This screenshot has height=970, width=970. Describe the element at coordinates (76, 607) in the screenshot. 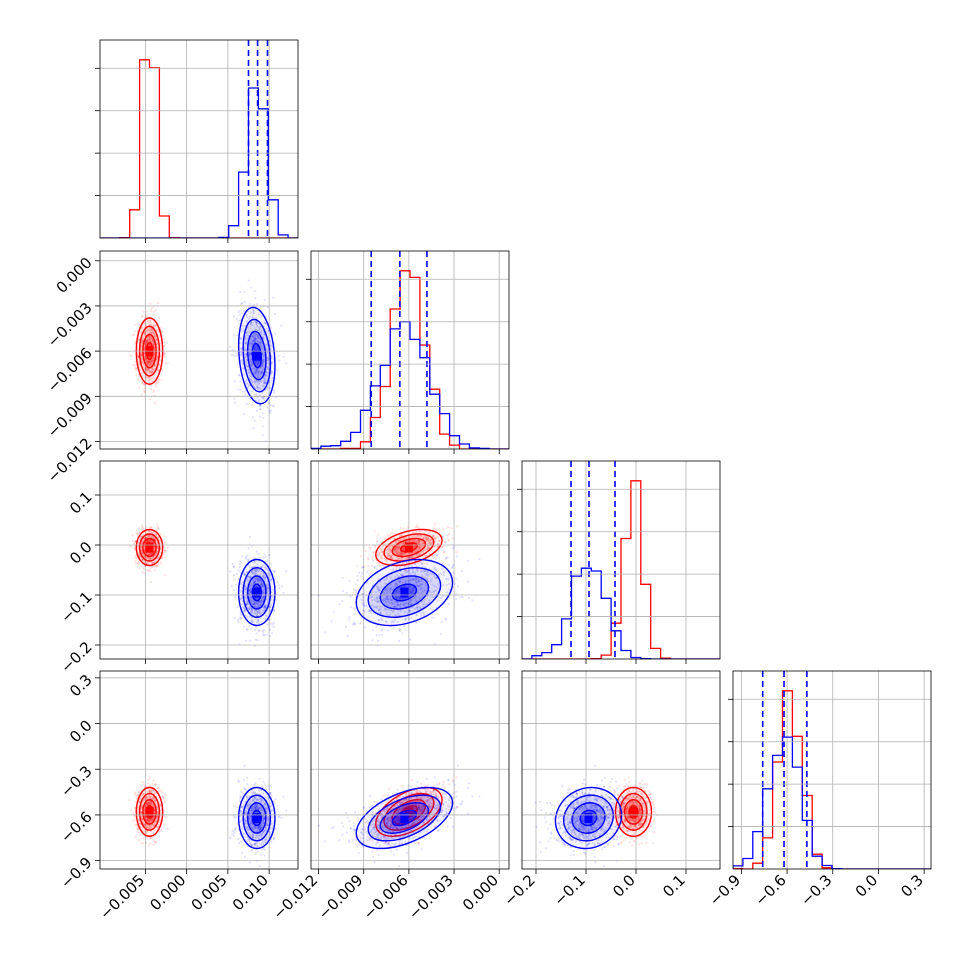

I see `y-tick-label: −0.1` at that location.